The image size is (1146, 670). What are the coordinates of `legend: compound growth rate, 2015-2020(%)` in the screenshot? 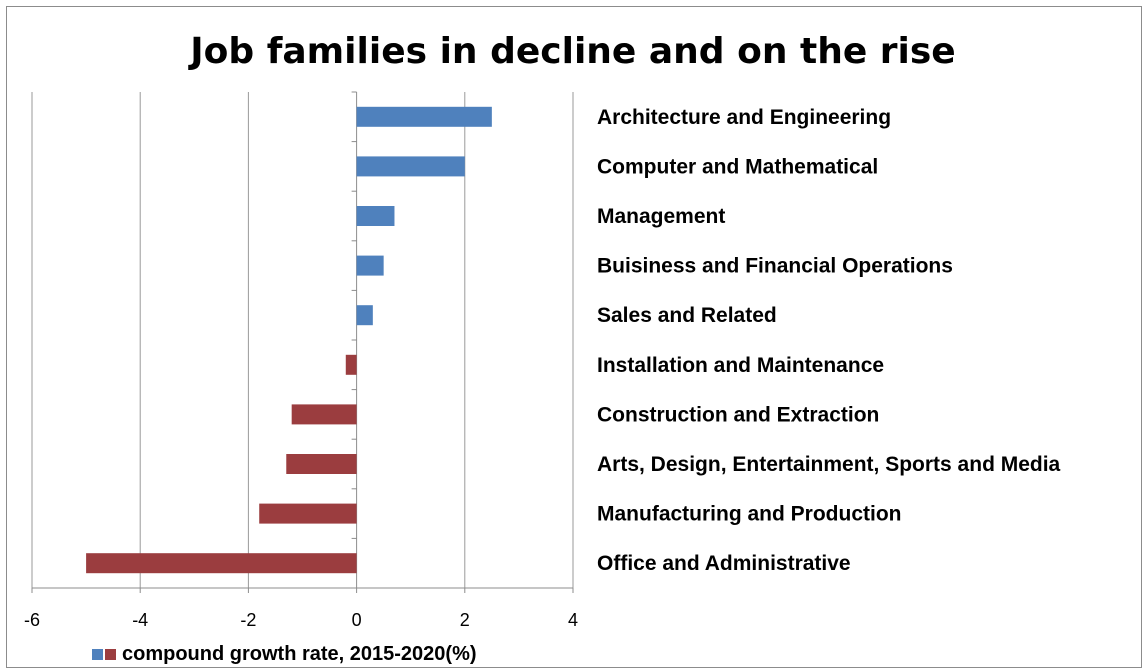 It's located at (284, 654).